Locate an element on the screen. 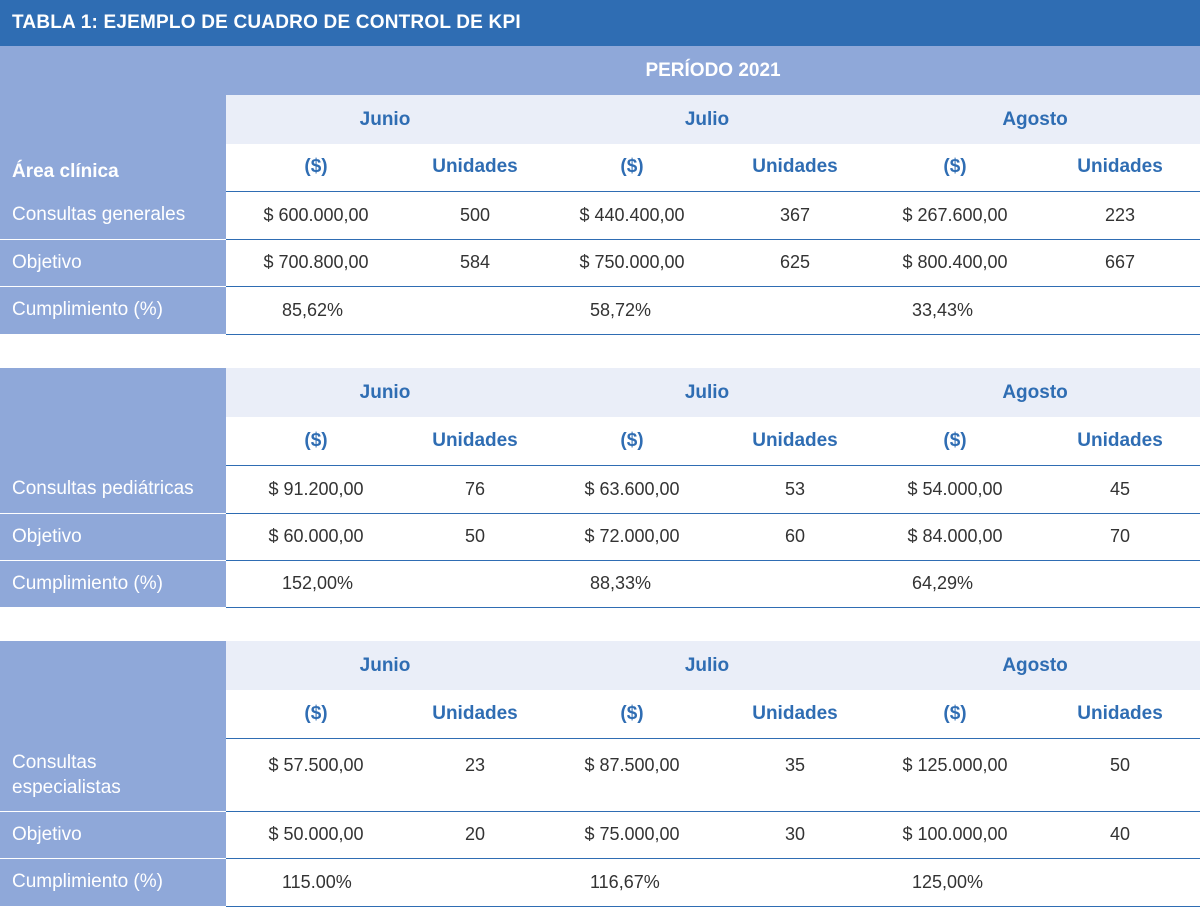 The height and width of the screenshot is (912, 1200). cell-value: 500 is located at coordinates (475, 215).